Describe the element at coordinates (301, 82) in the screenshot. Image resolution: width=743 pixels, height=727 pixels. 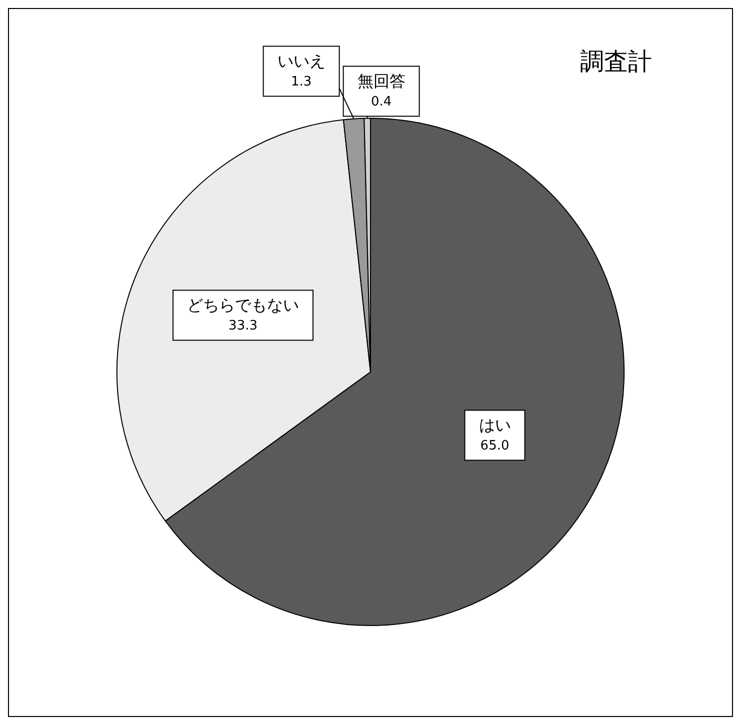
I see `data-label: 1.3` at that location.